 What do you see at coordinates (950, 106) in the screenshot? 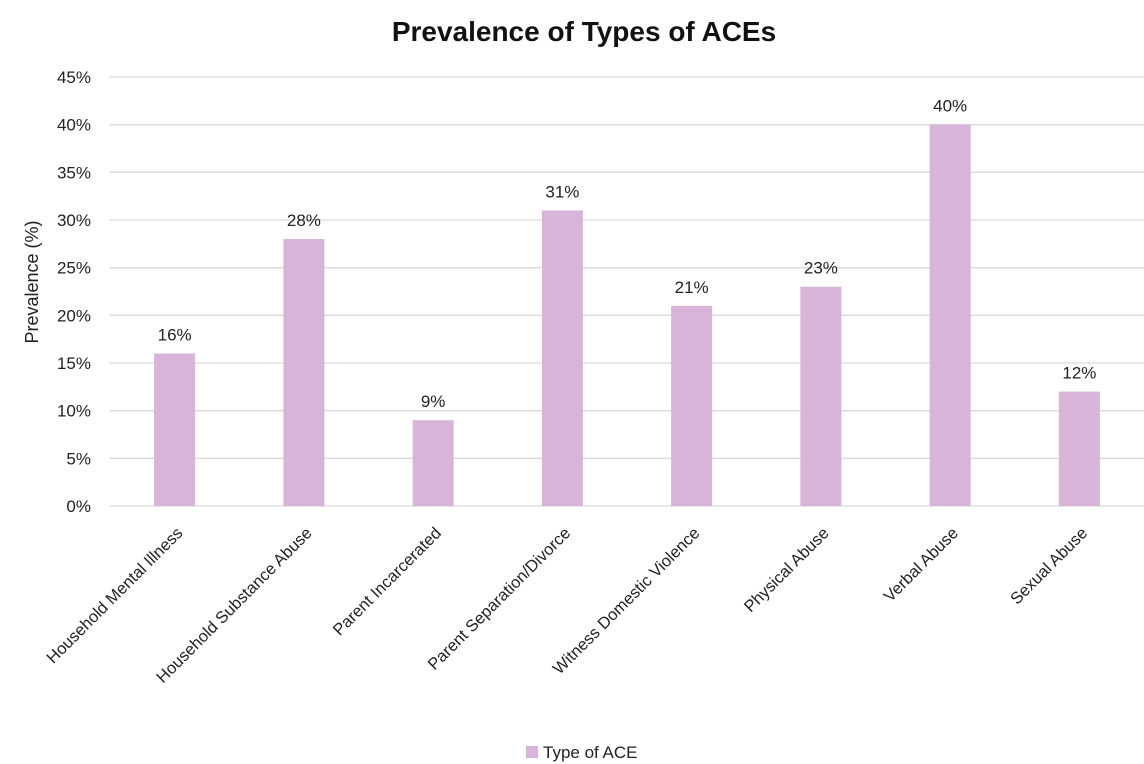
I see `data-label: 40%` at bounding box center [950, 106].